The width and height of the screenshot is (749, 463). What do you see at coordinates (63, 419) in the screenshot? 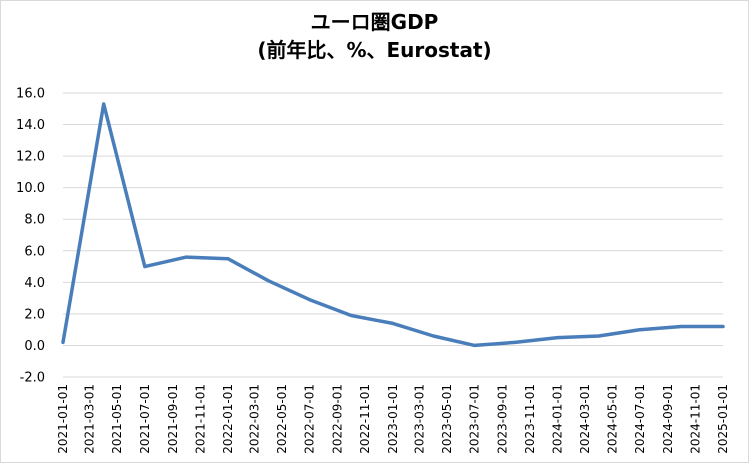
I see `x-tick-label: 2021-01-01` at bounding box center [63, 419].